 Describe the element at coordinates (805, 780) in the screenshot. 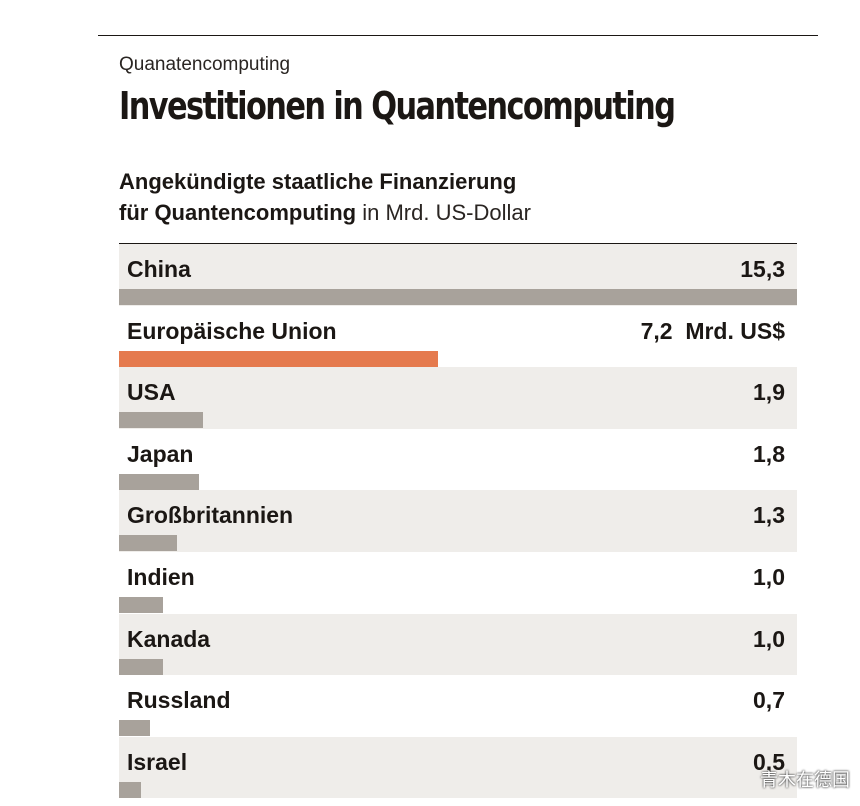

I see `watermark: 青木在德国` at that location.